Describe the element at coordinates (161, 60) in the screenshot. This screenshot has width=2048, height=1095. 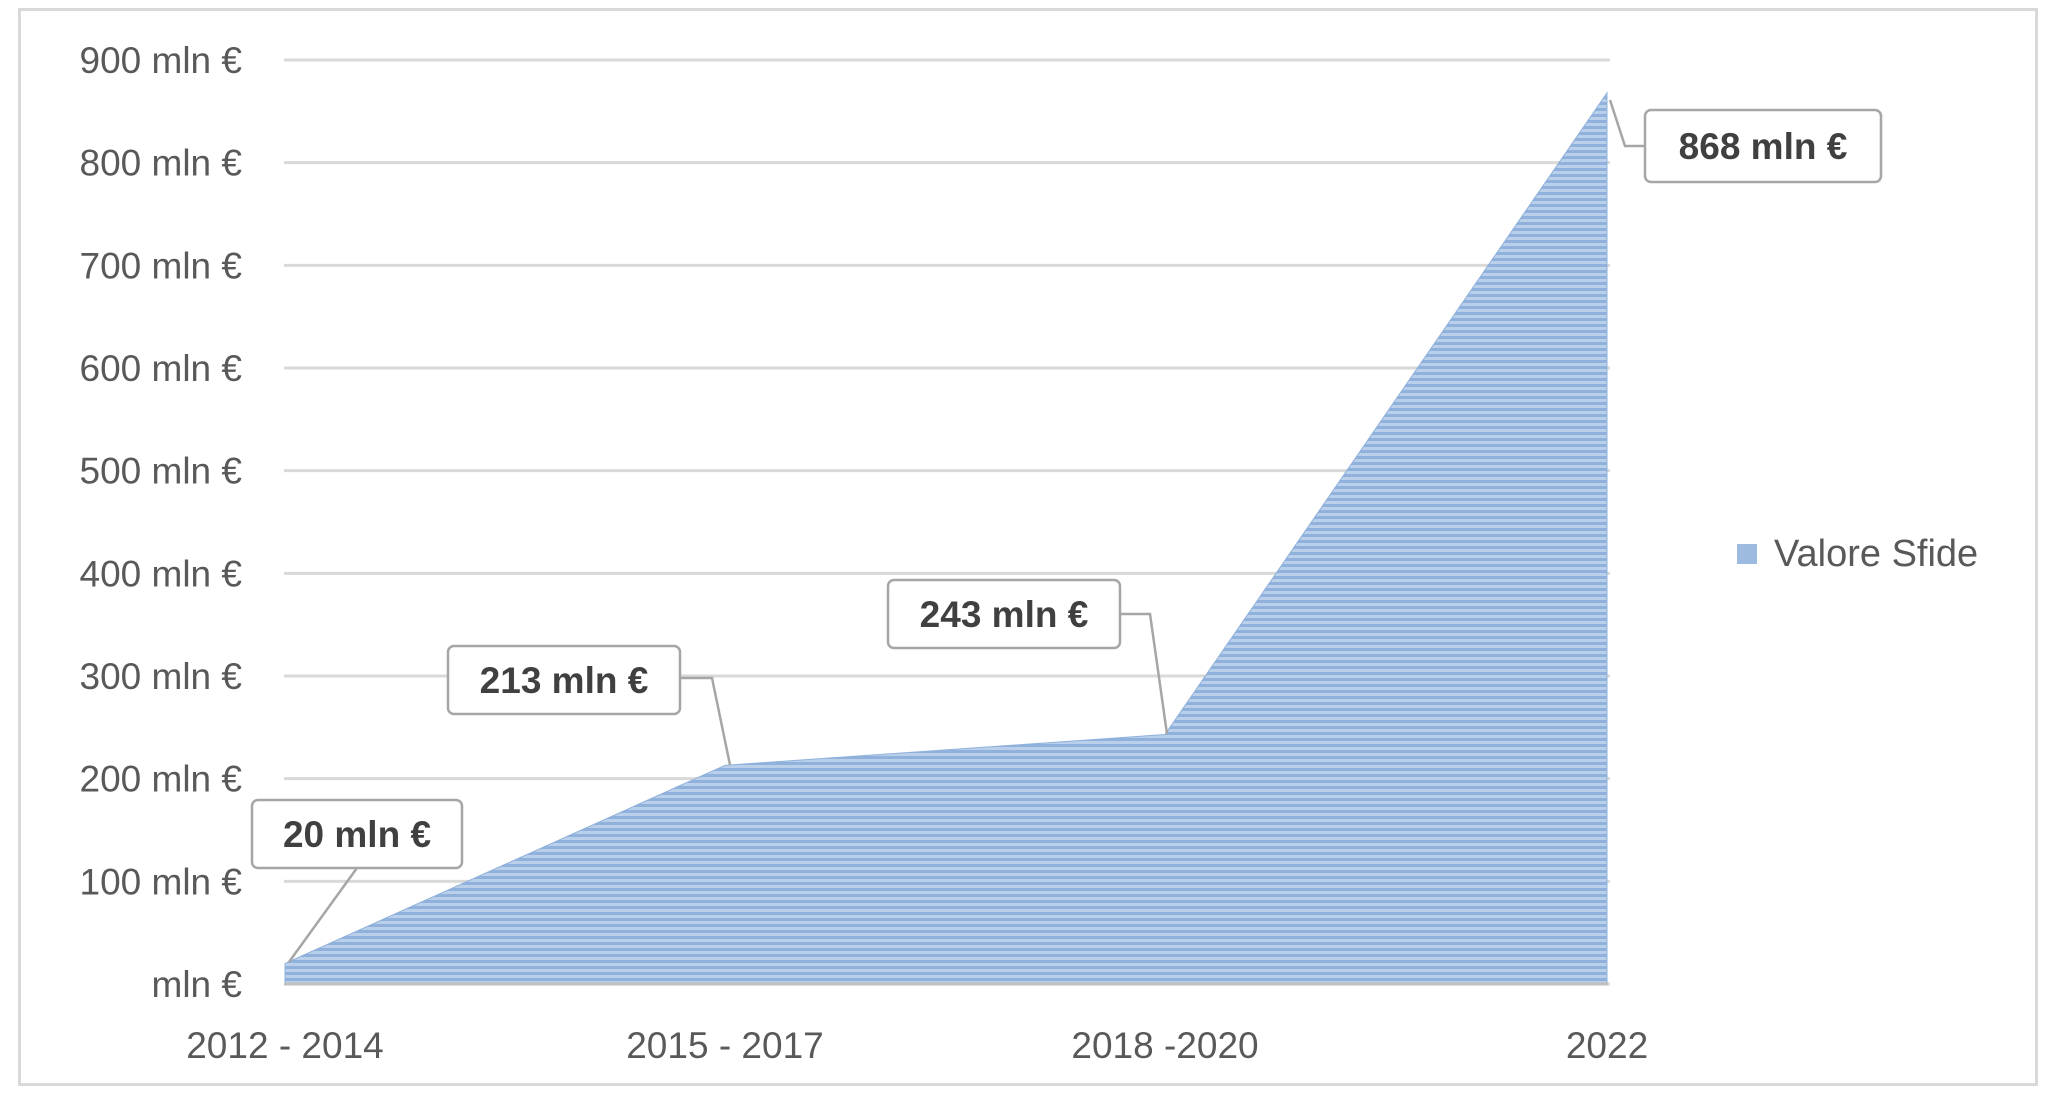
I see `y-tick-label: 900 mln €` at that location.